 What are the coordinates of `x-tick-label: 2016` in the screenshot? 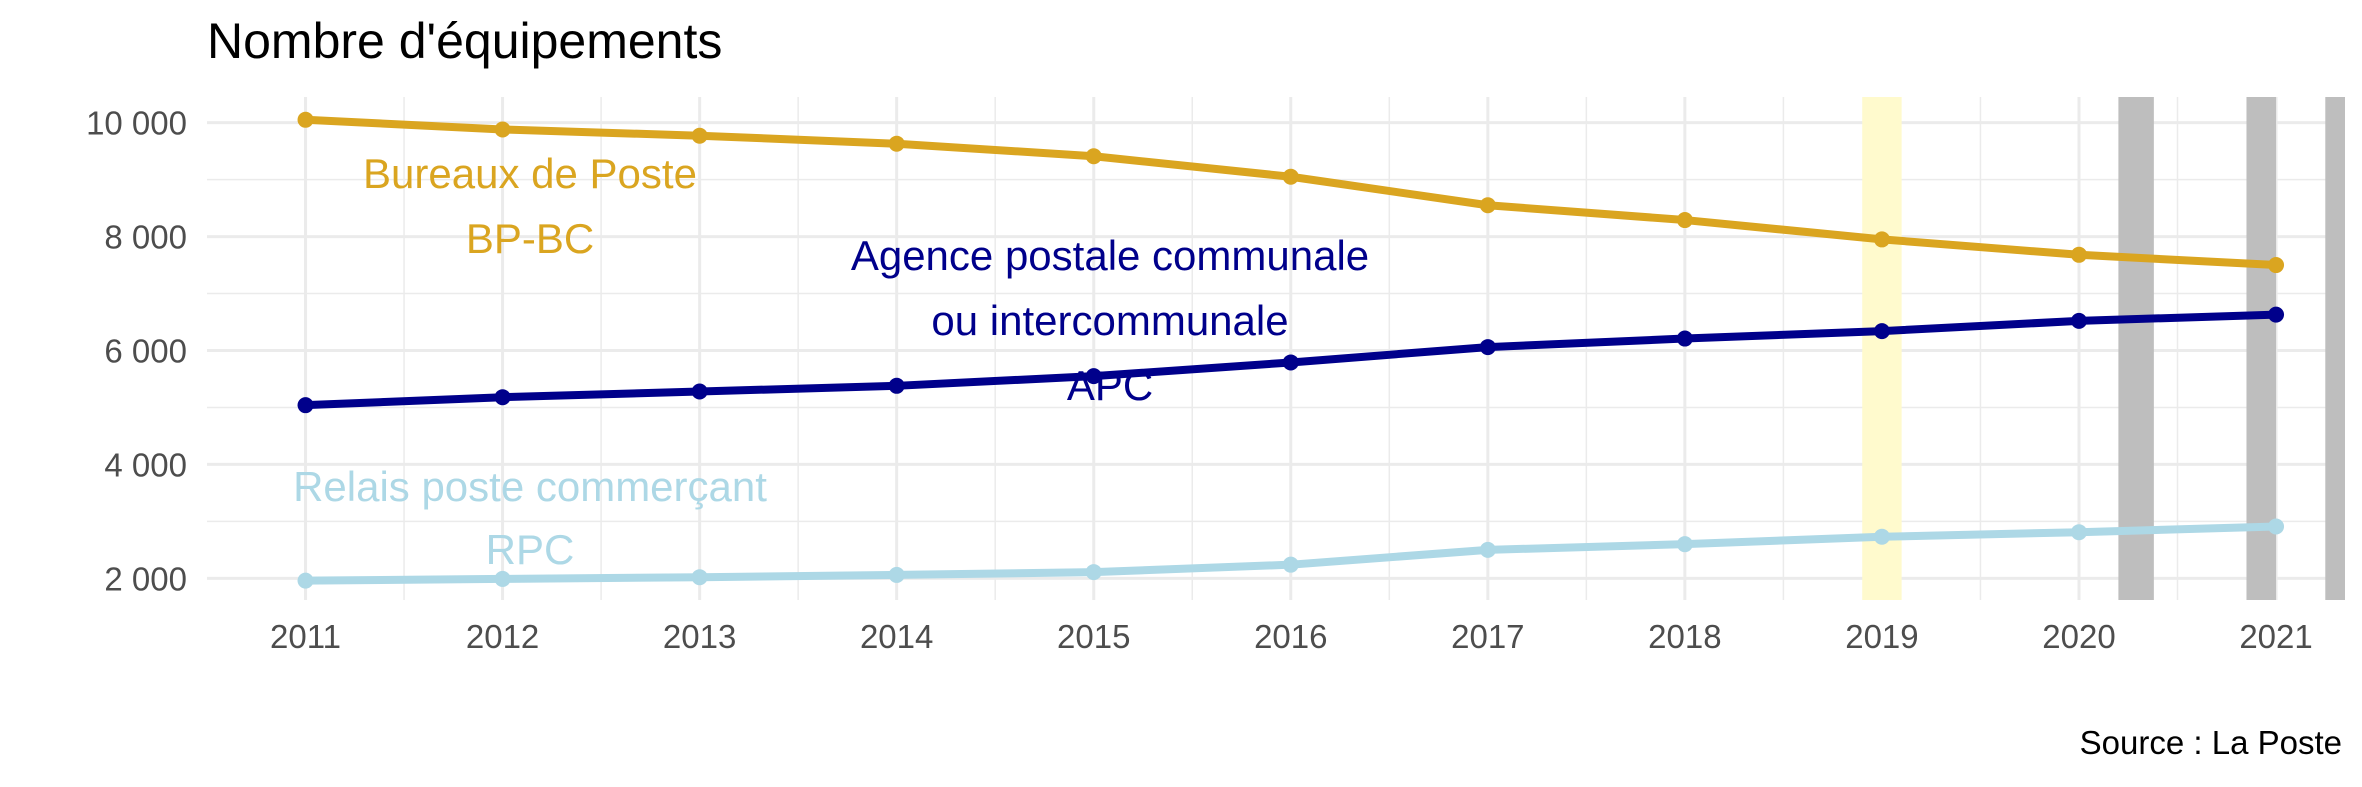 It's located at (1290, 636).